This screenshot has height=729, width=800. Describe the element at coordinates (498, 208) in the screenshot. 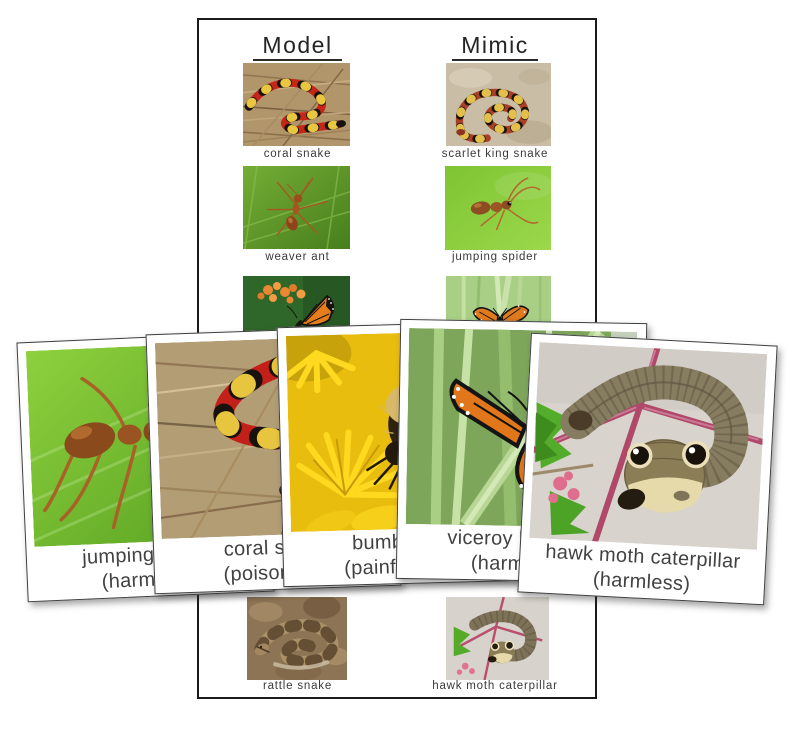

I see `jumping-spider-photo` at that location.